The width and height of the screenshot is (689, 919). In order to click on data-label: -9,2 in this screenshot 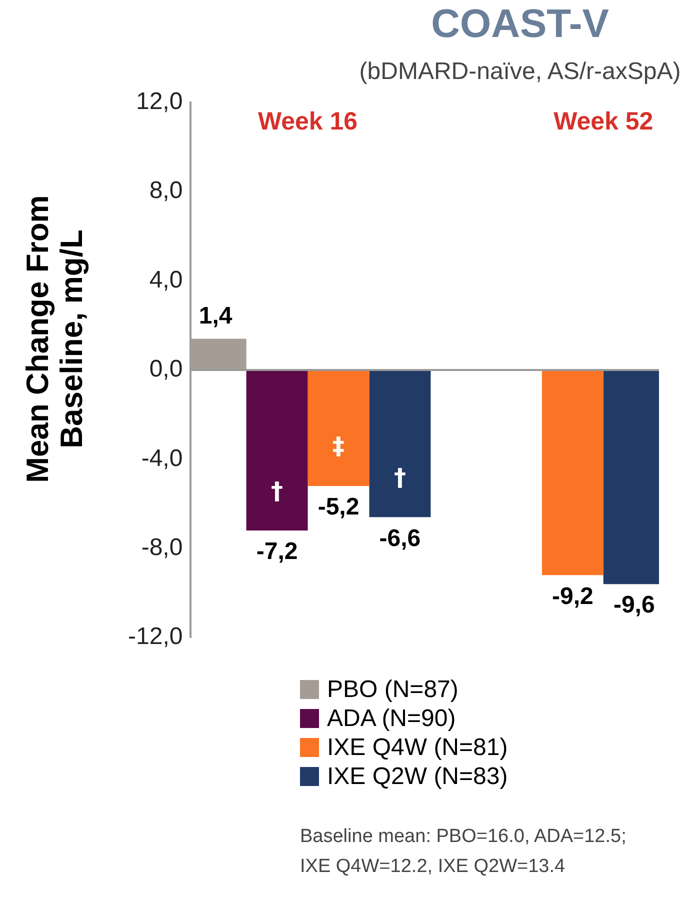, I will do `click(573, 596)`.